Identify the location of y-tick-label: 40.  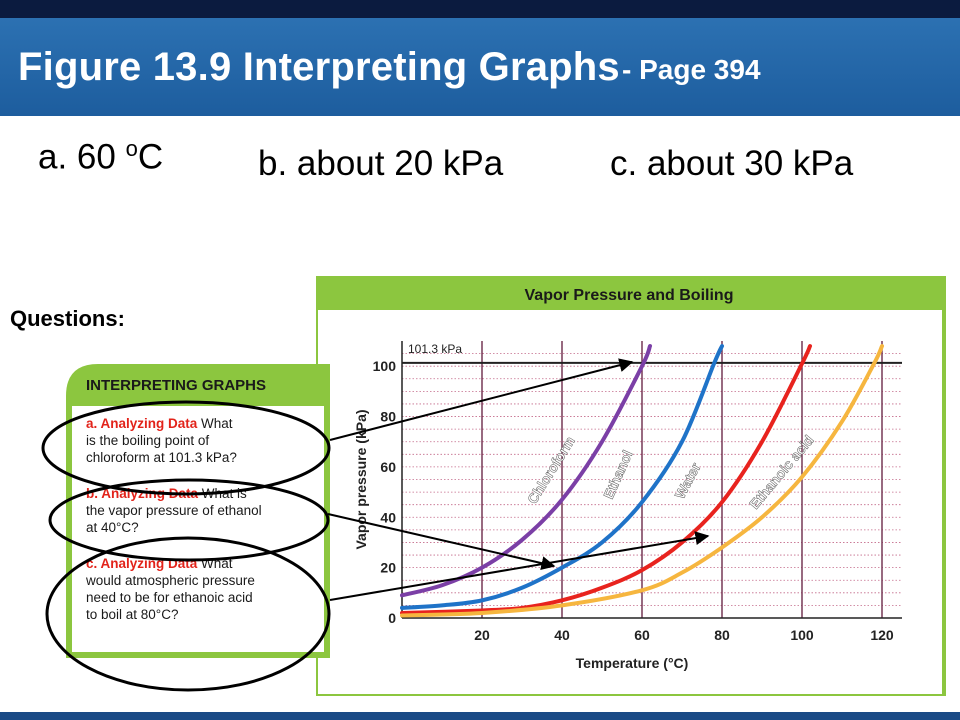
(388, 517).